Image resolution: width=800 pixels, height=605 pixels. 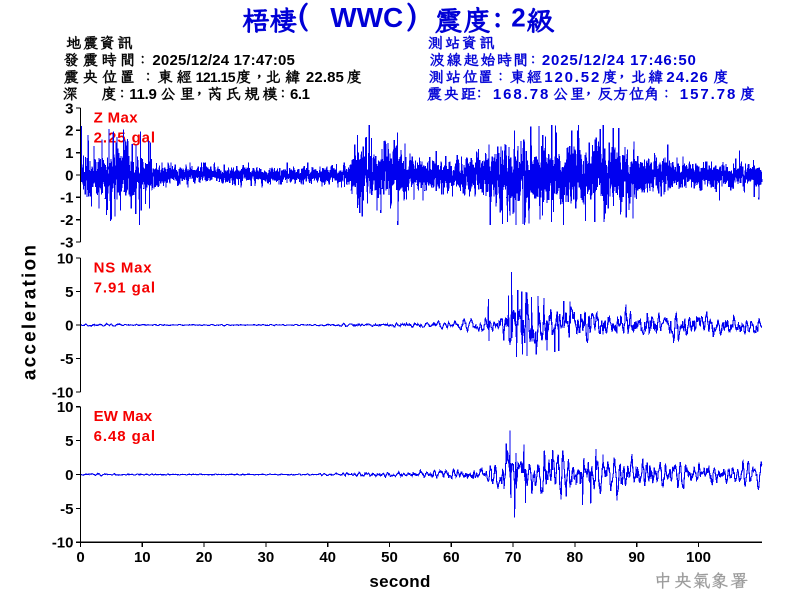 I want to click on svg-text: NS Max, so click(x=123, y=268).